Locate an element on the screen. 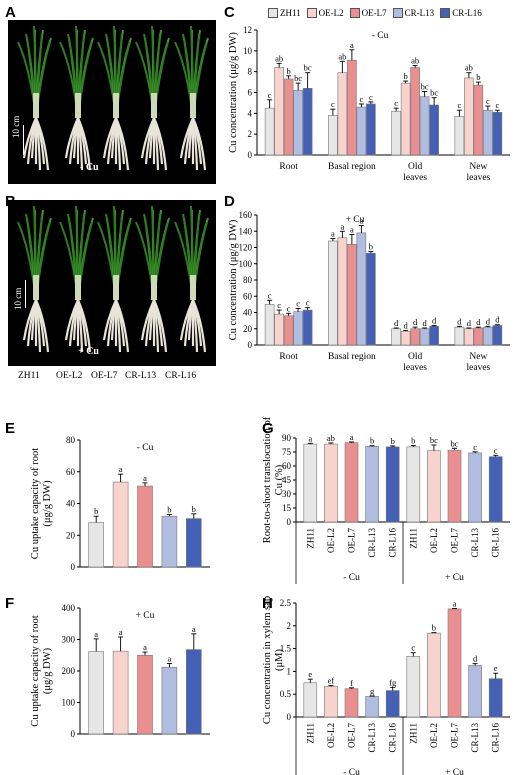 The height and width of the screenshot is (775, 520). x-category-label: Root is located at coordinates (288, 357).